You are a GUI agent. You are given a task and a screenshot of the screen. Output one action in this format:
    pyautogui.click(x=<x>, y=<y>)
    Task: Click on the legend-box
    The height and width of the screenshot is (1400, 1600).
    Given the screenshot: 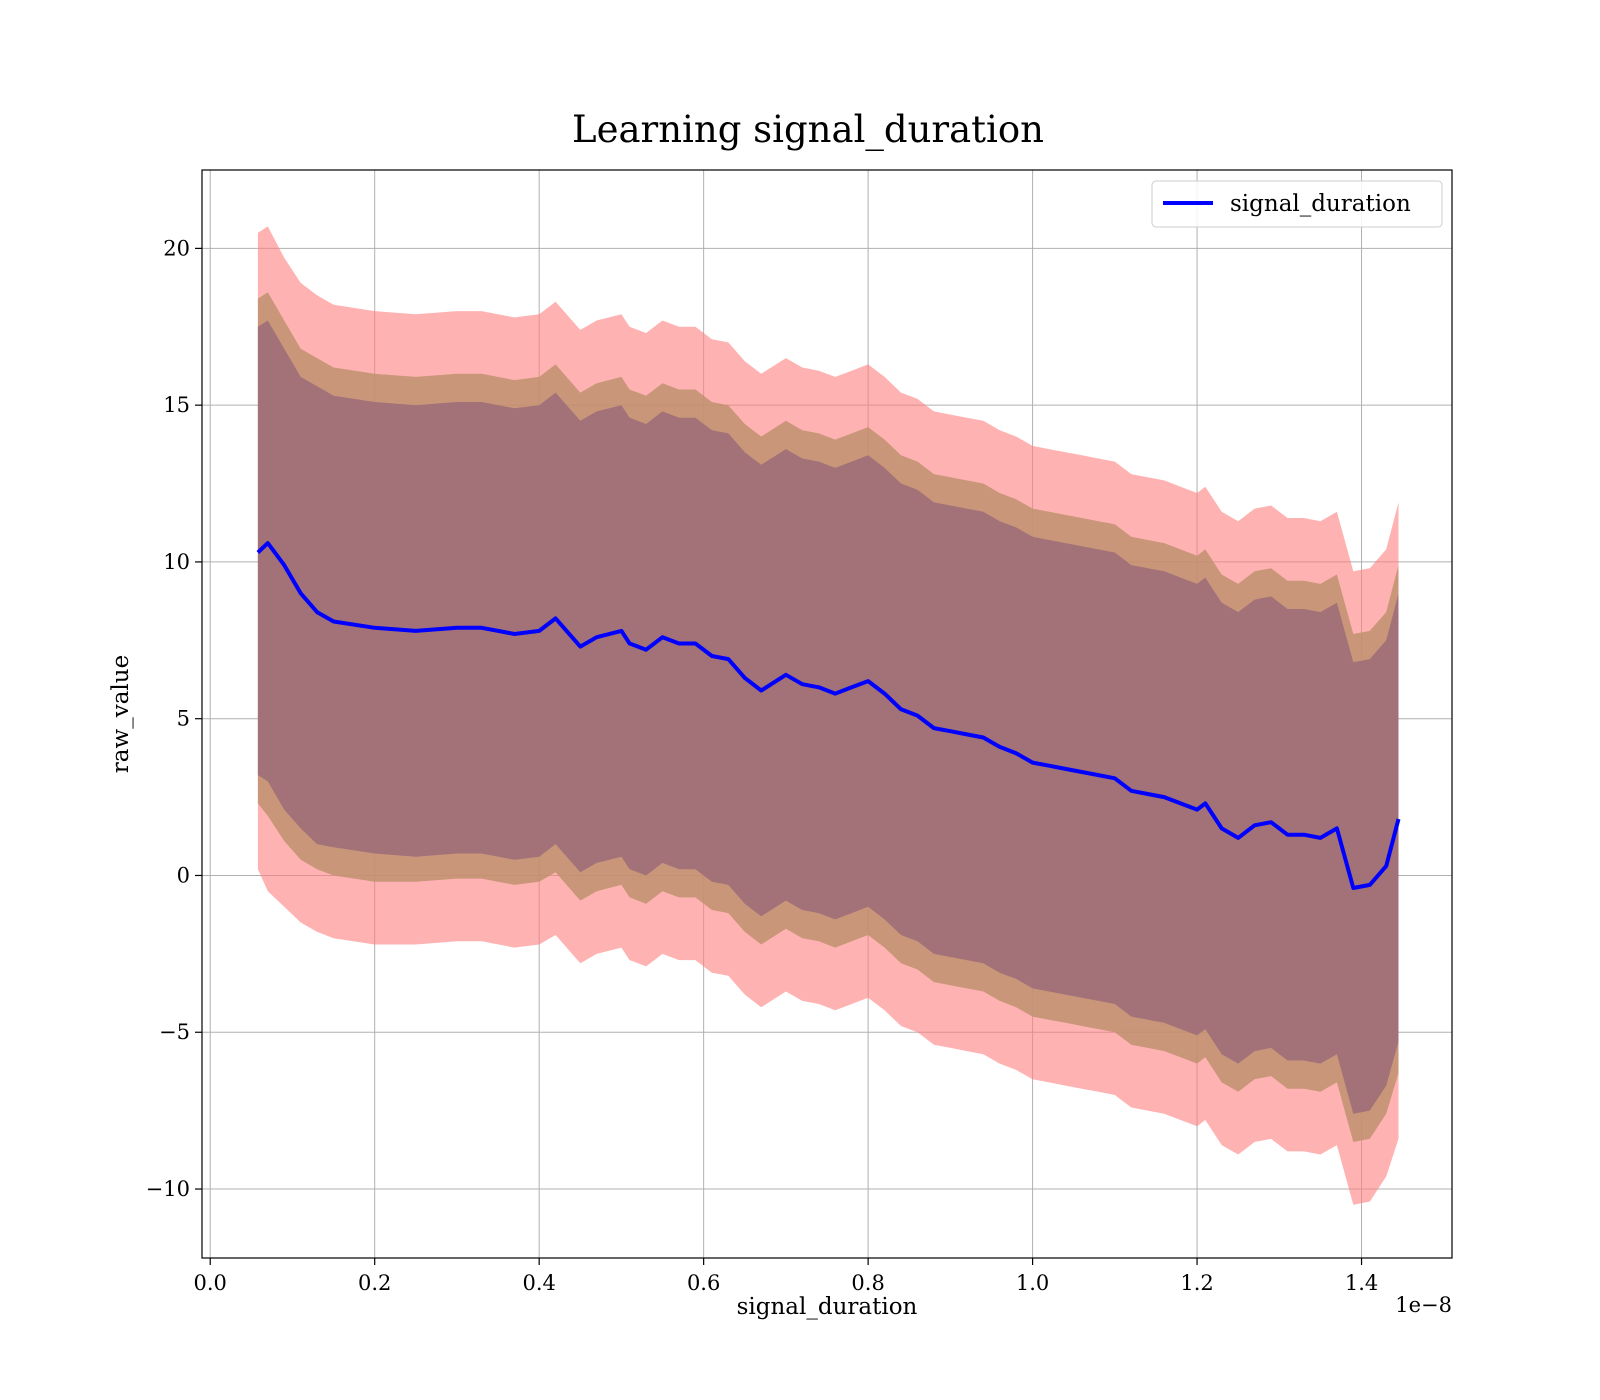 What is the action you would take?
    pyautogui.click(x=1297, y=204)
    